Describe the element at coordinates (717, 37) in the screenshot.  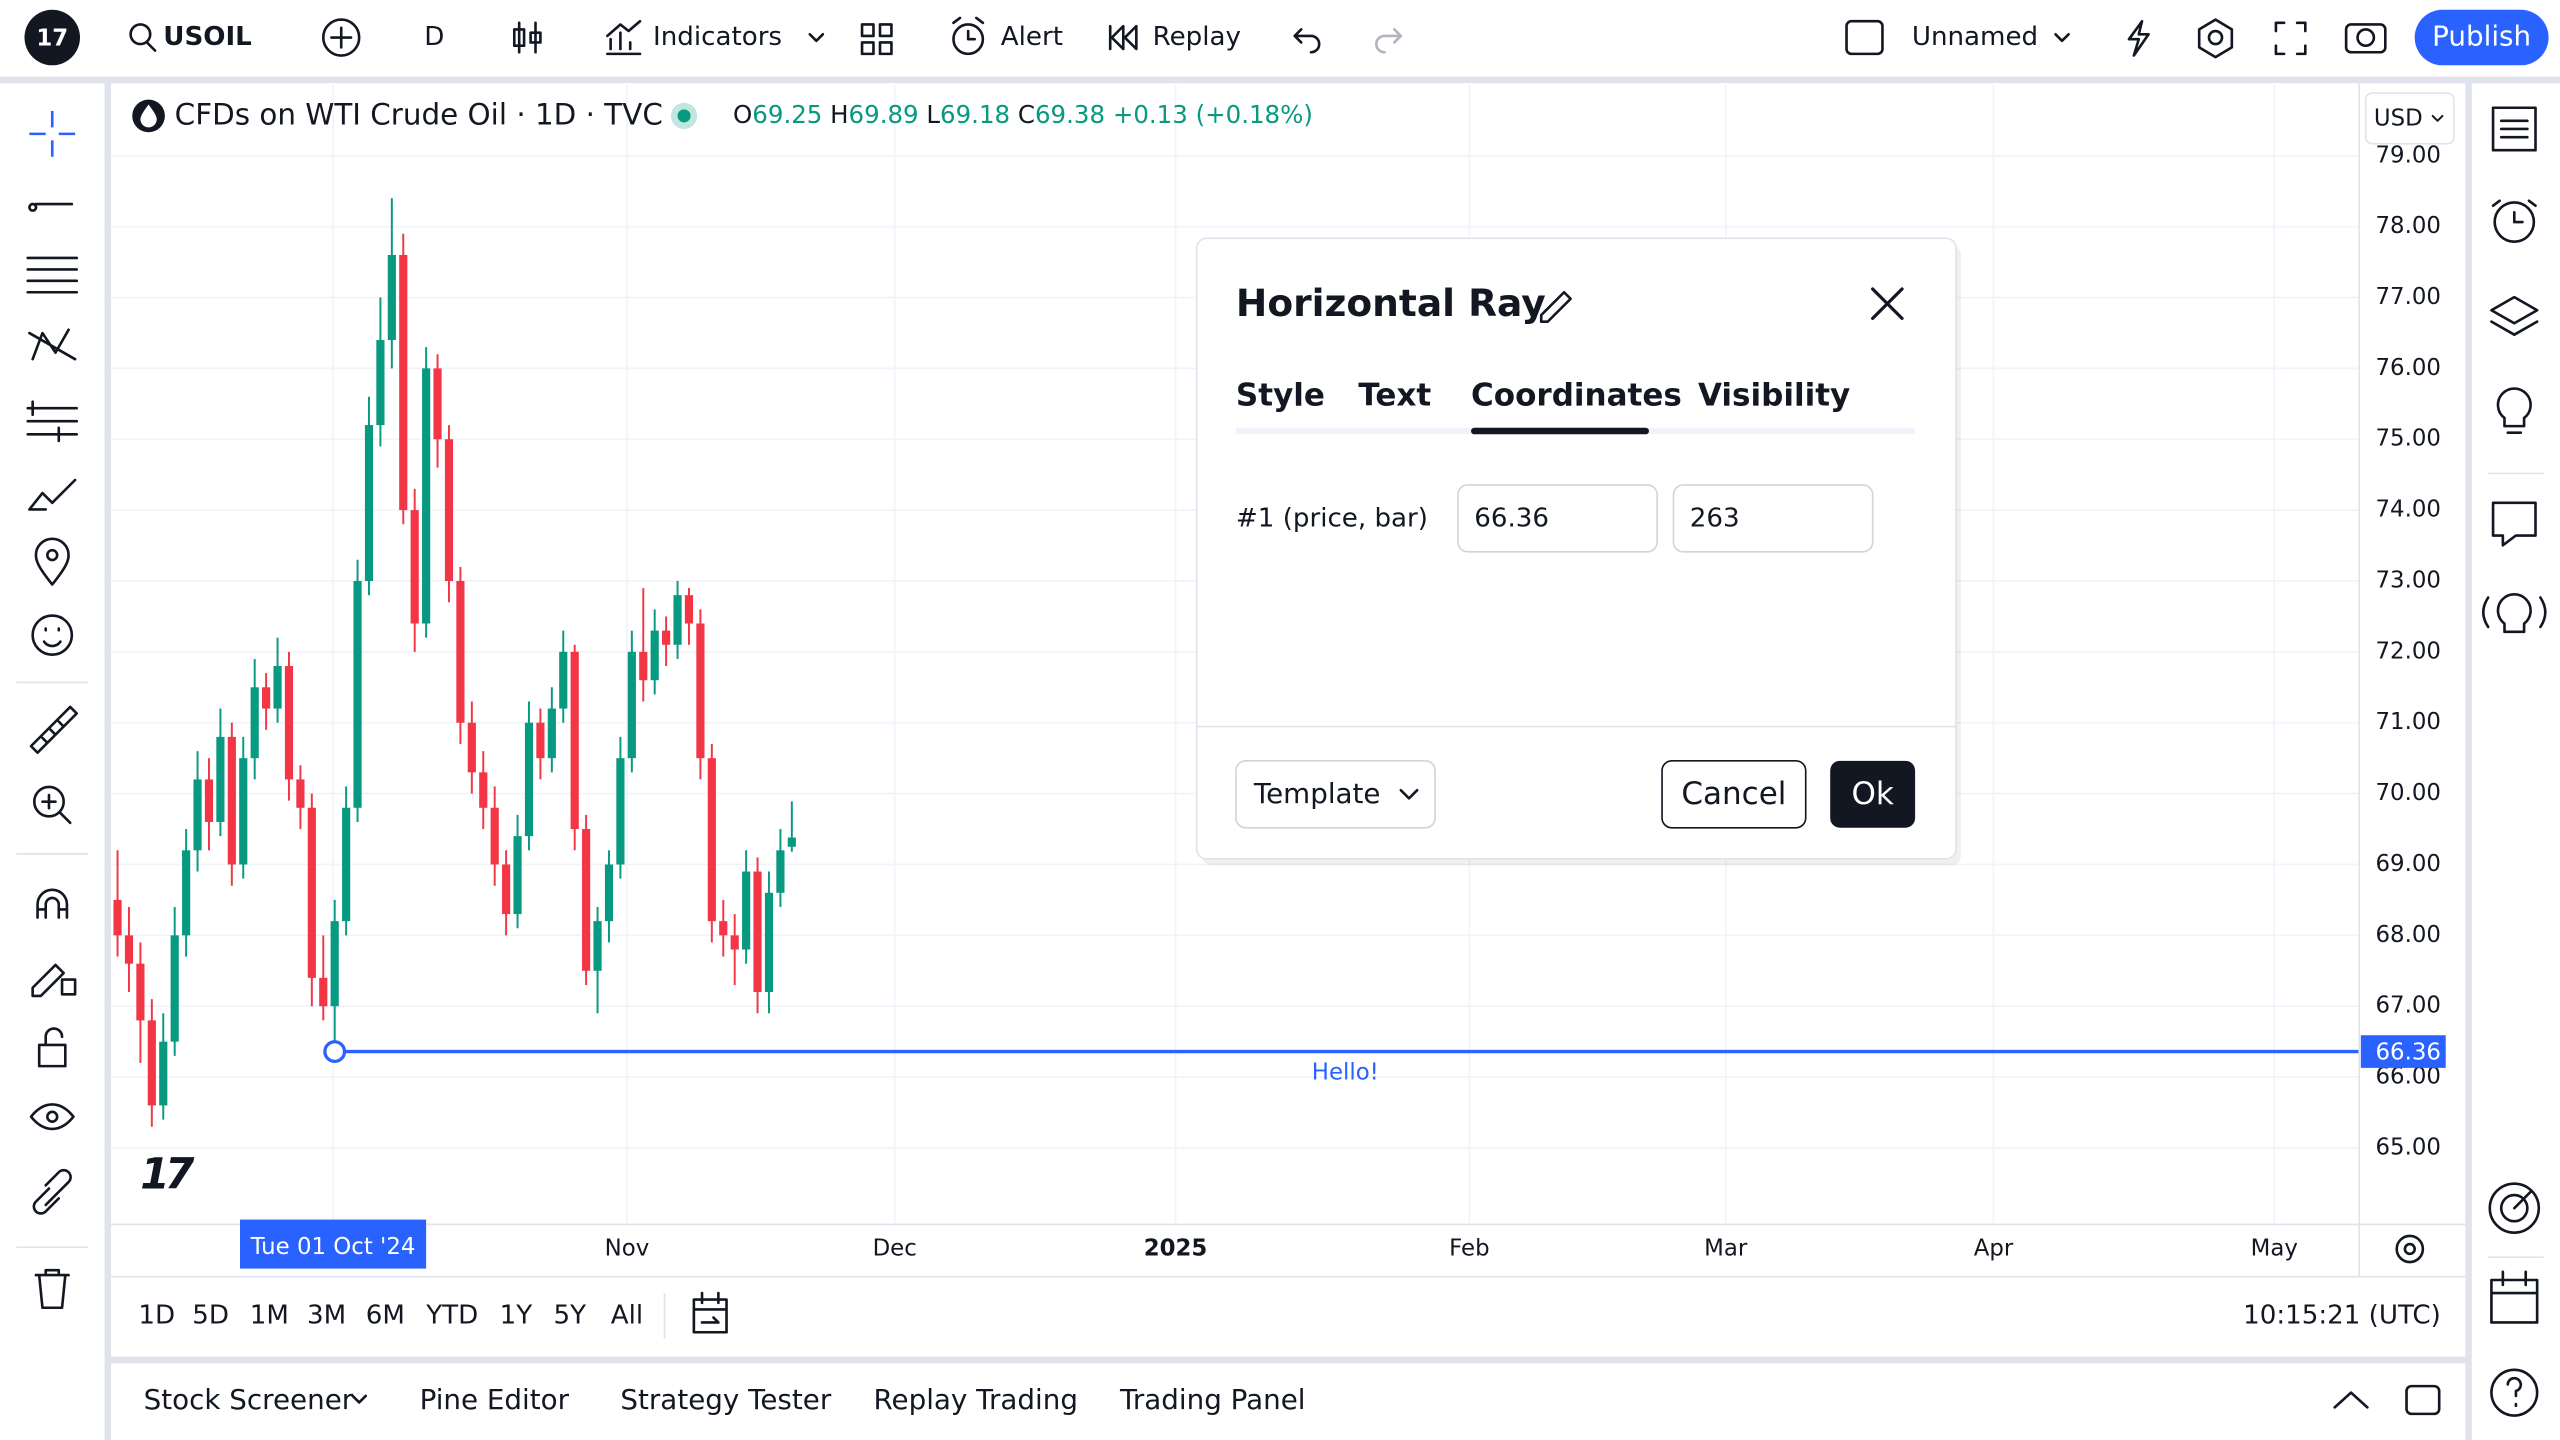
I see `indicators: Indicators` at that location.